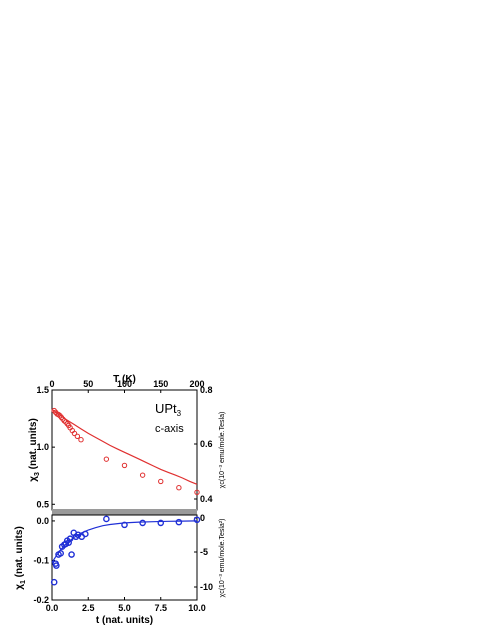  What do you see at coordinates (222, 450) in the screenshot?
I see `top-right-y-axis-title: χc(10⁻³ emu/mole.Tesla)` at bounding box center [222, 450].